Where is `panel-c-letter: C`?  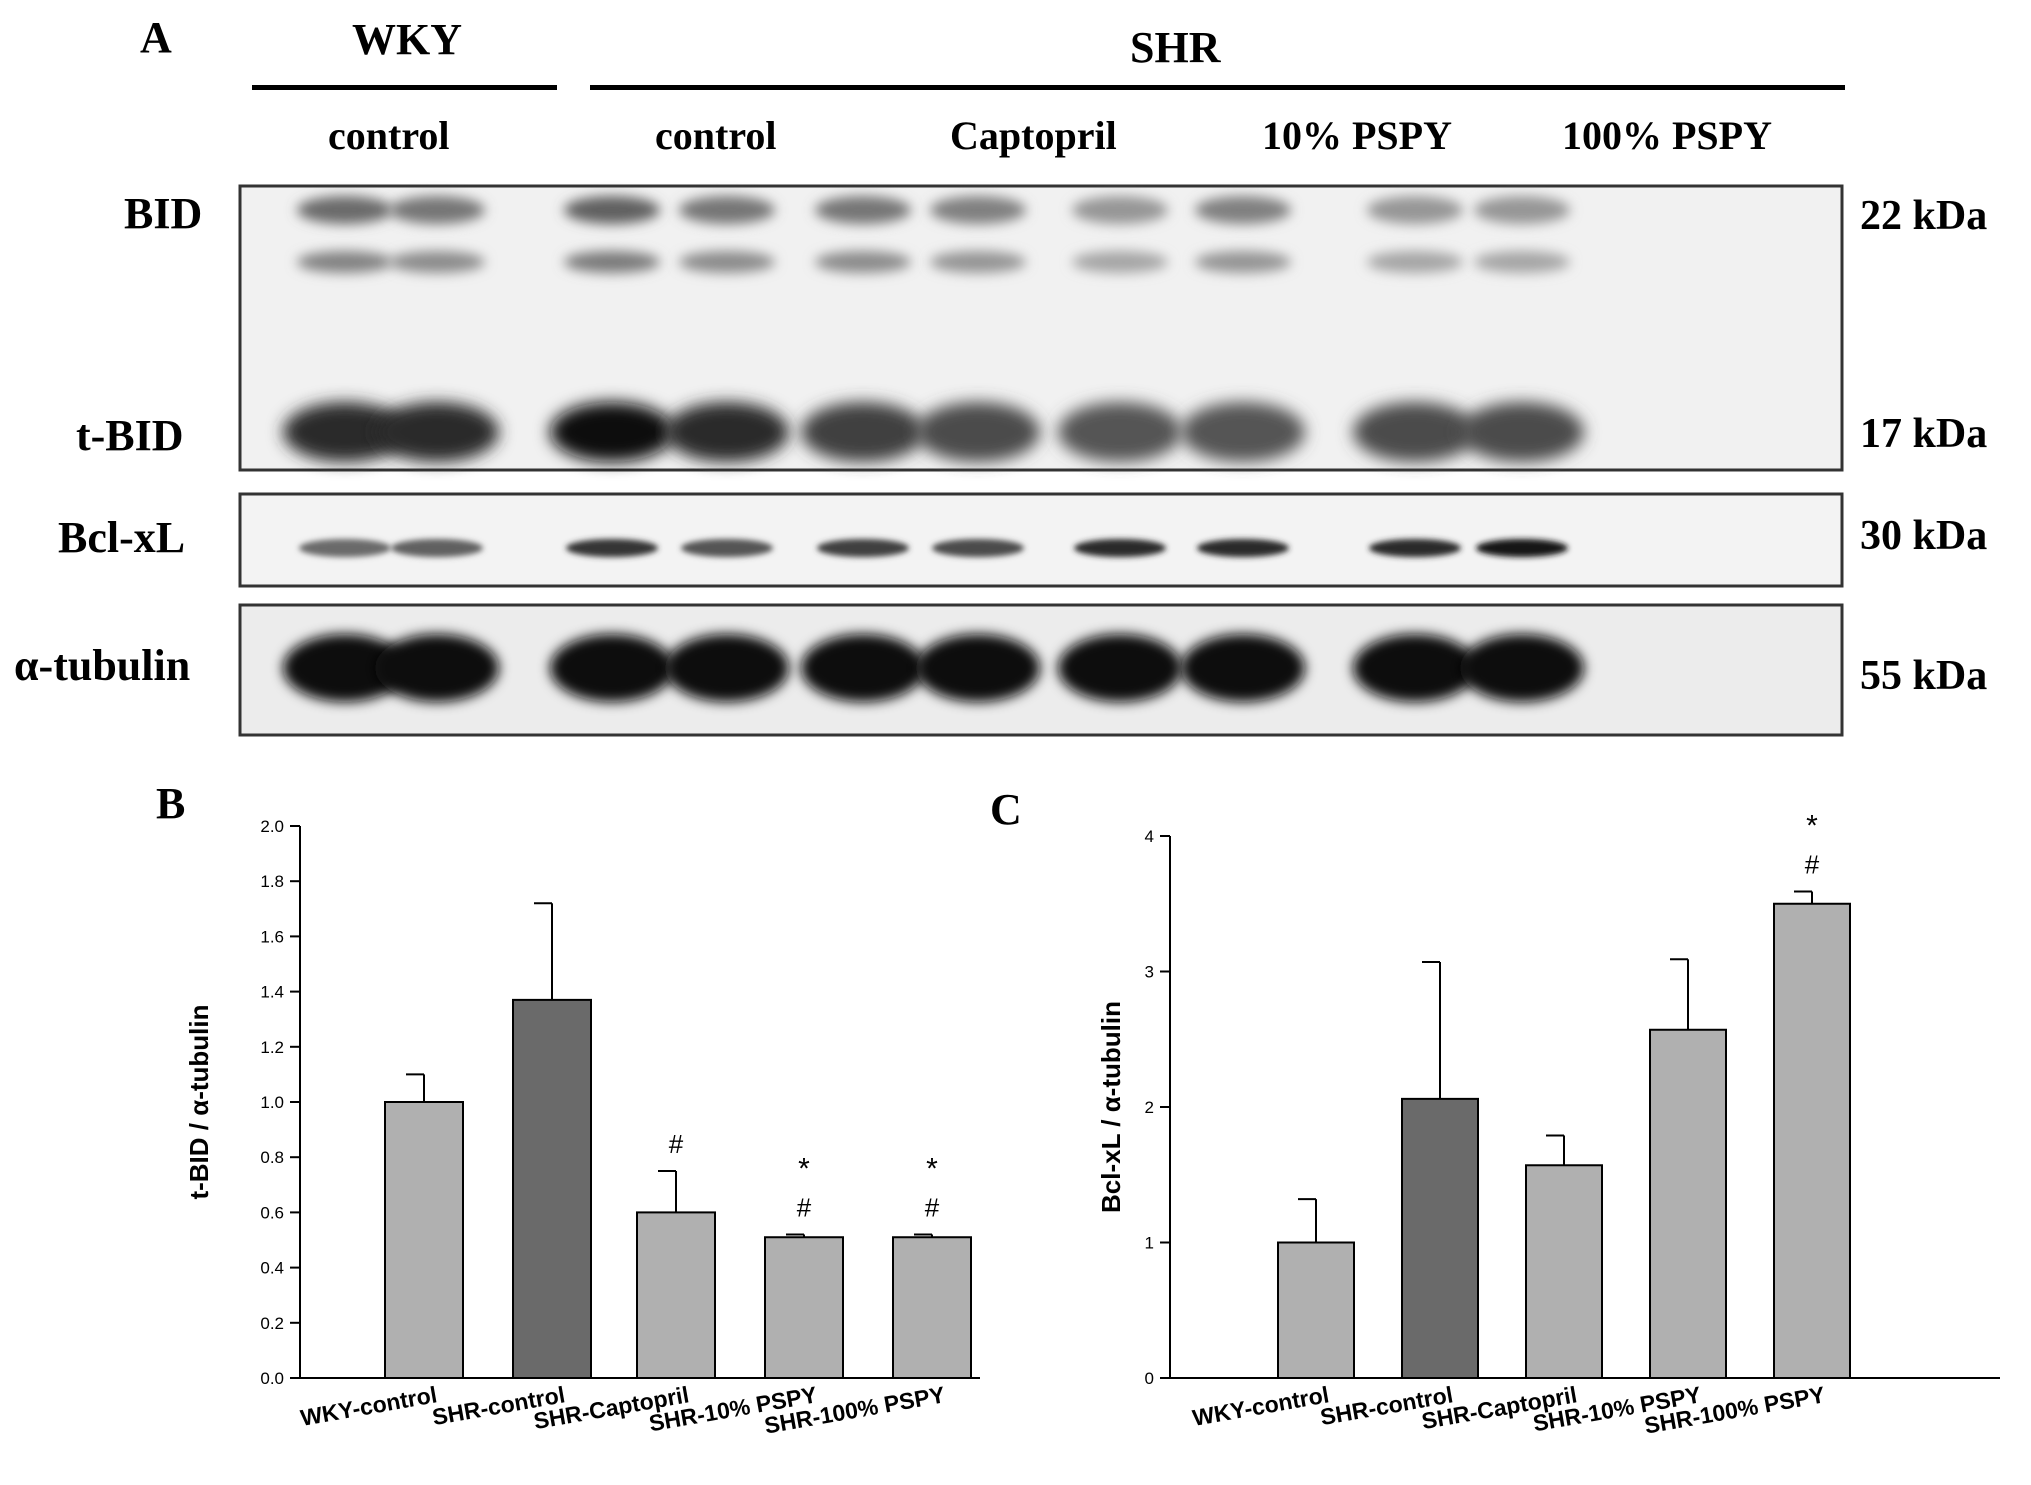 panel-c-letter: C is located at coordinates (1006, 809).